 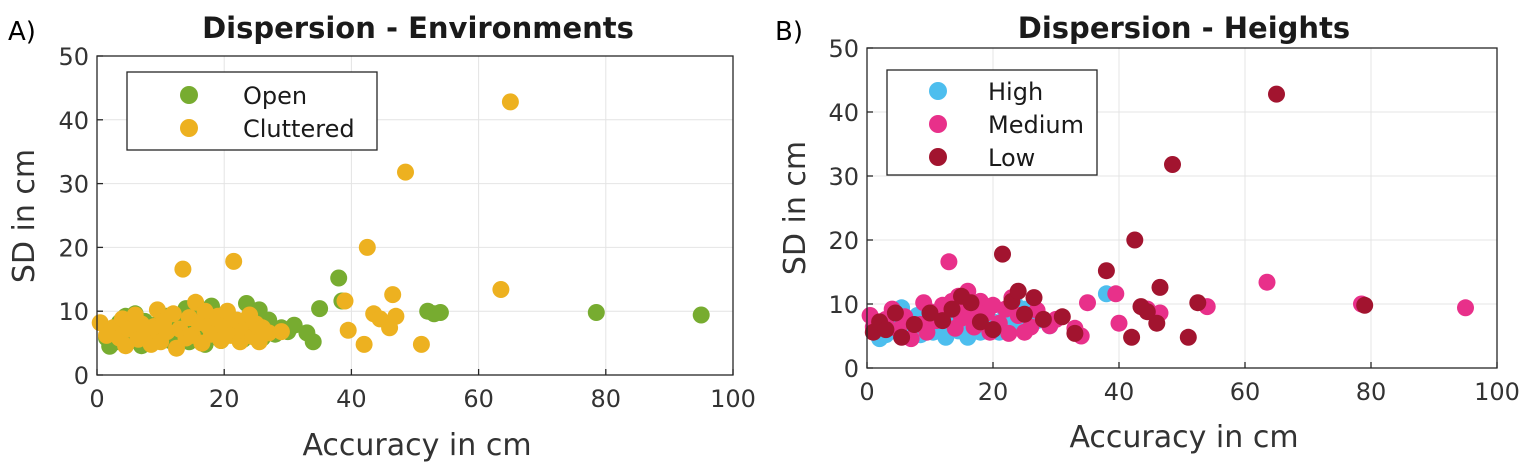 What do you see at coordinates (189, 128) in the screenshot?
I see `legend-marker-cluttered` at bounding box center [189, 128].